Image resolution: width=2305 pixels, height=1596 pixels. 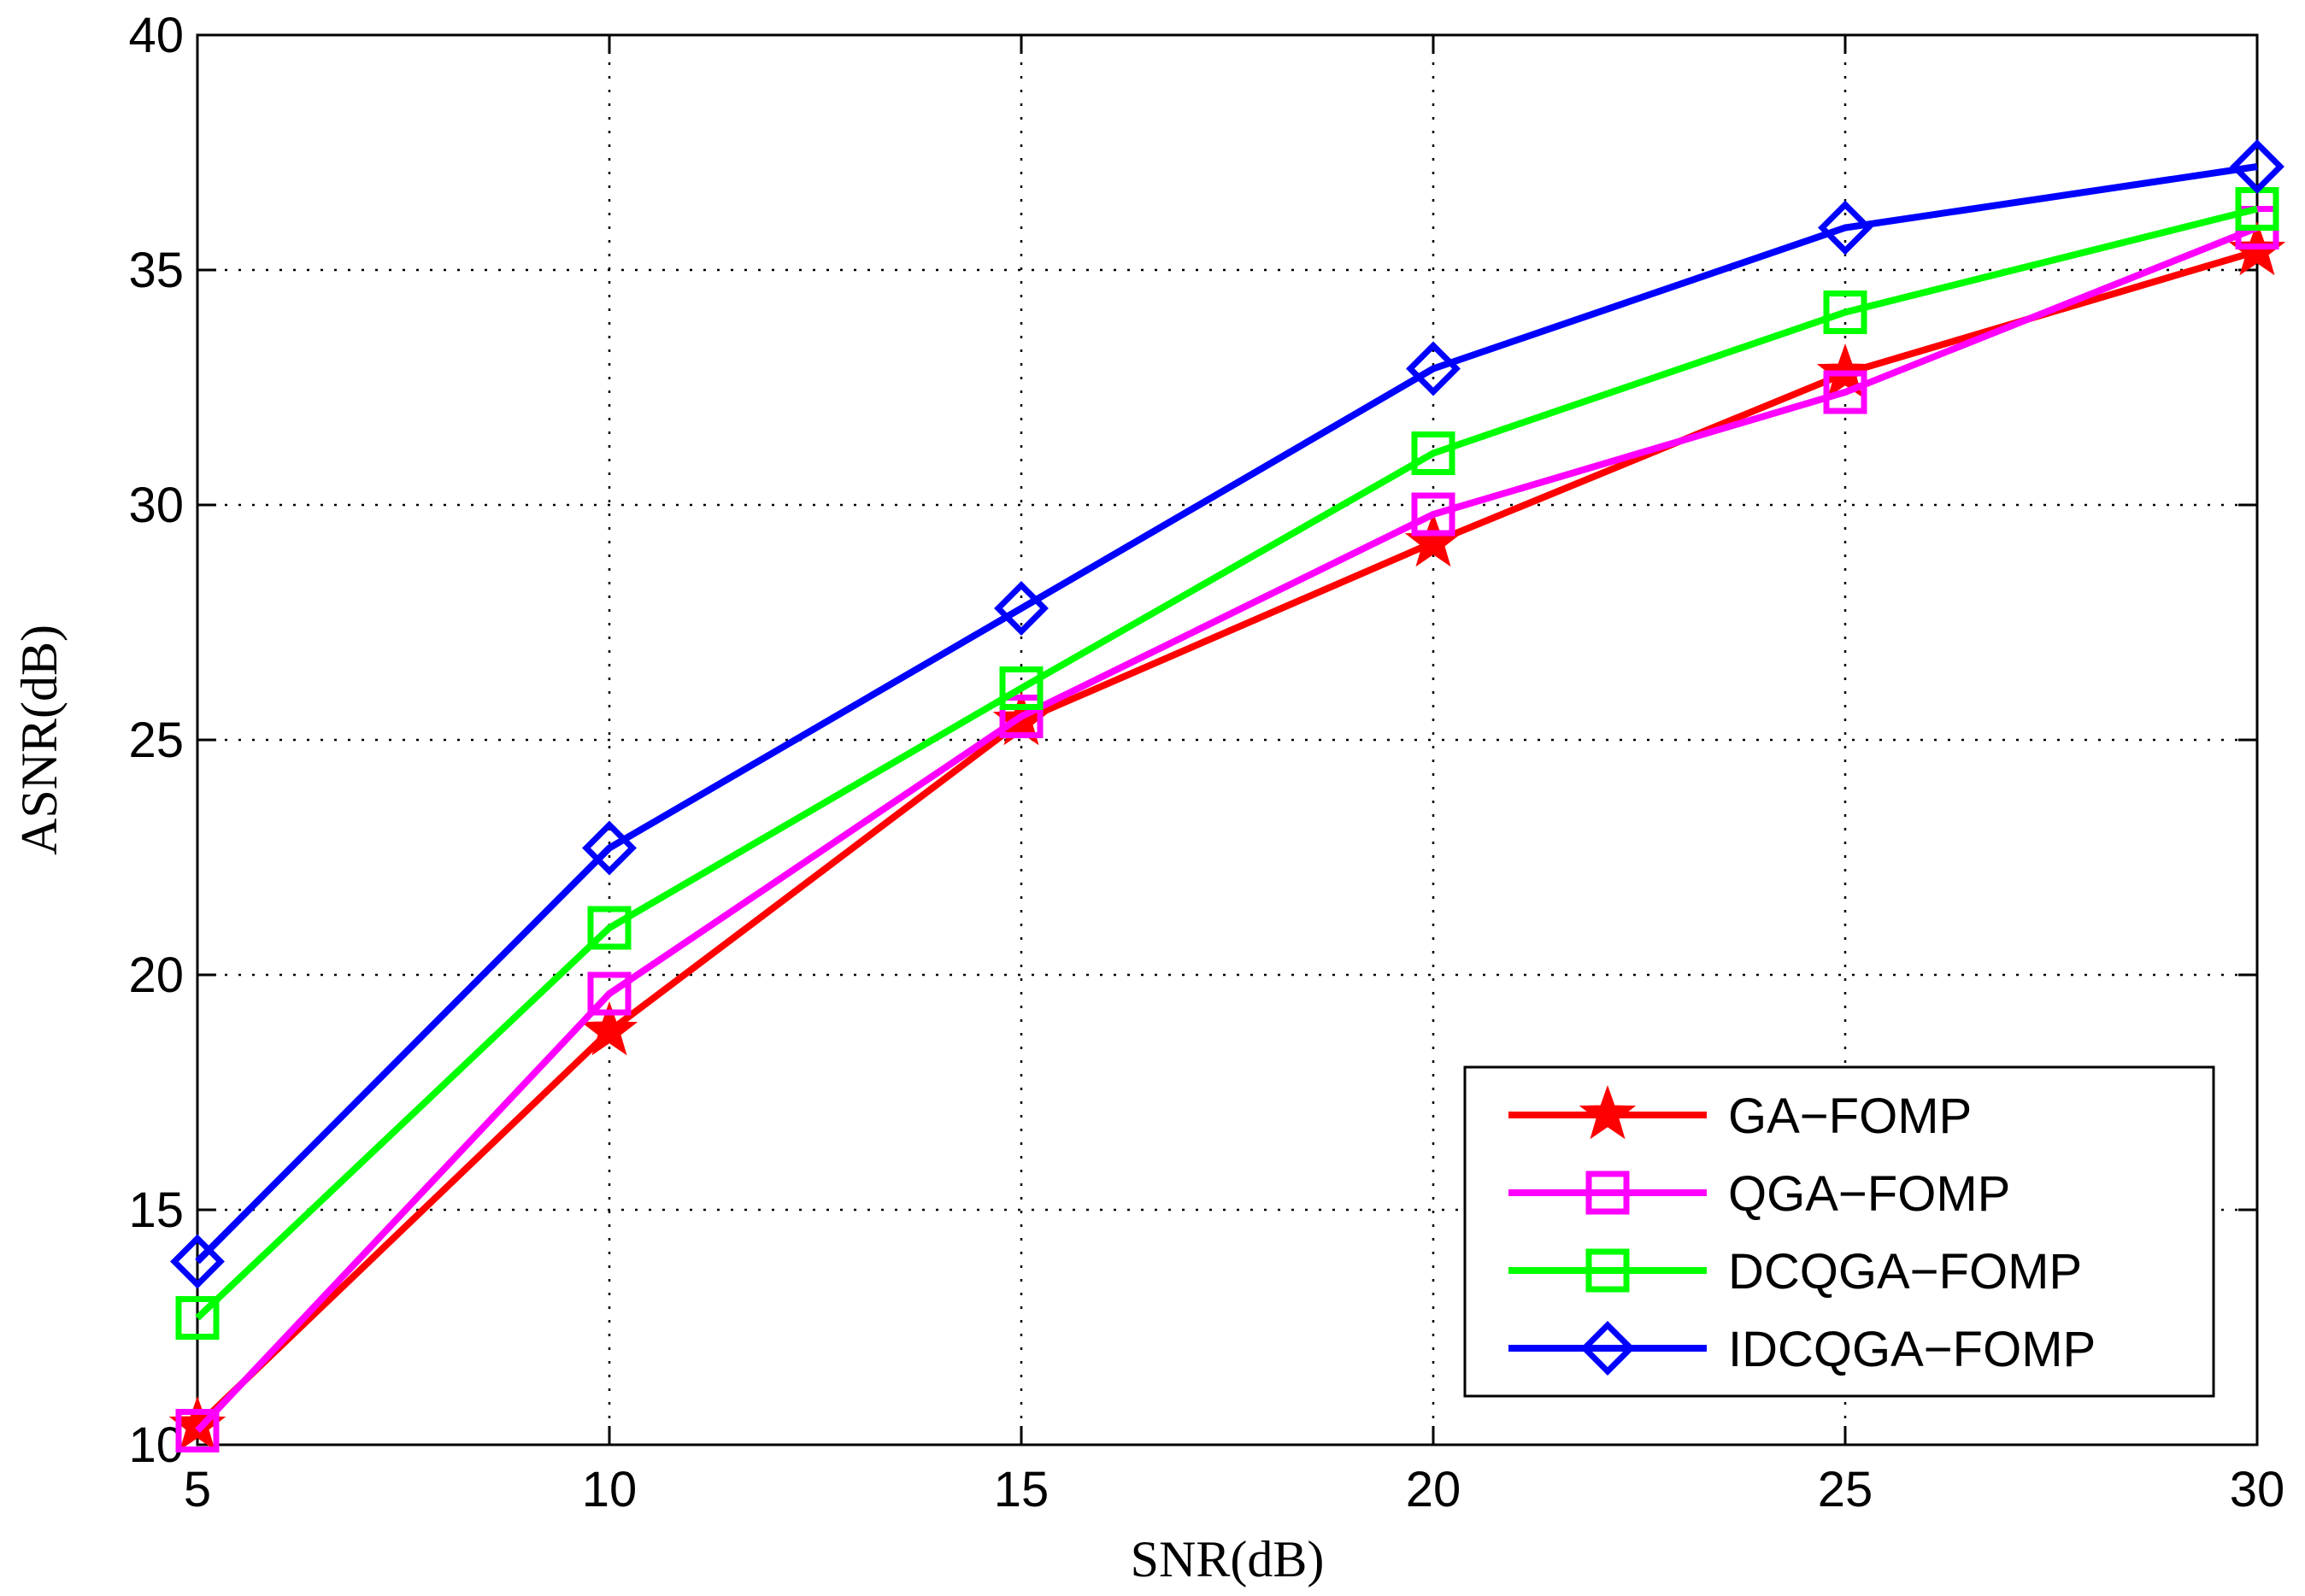 What do you see at coordinates (1802, 1230) in the screenshot?
I see `legend-entries: GA−FOMP QGA−FOMP DCQGA−FOMP IDCQGA−FOMP` at bounding box center [1802, 1230].